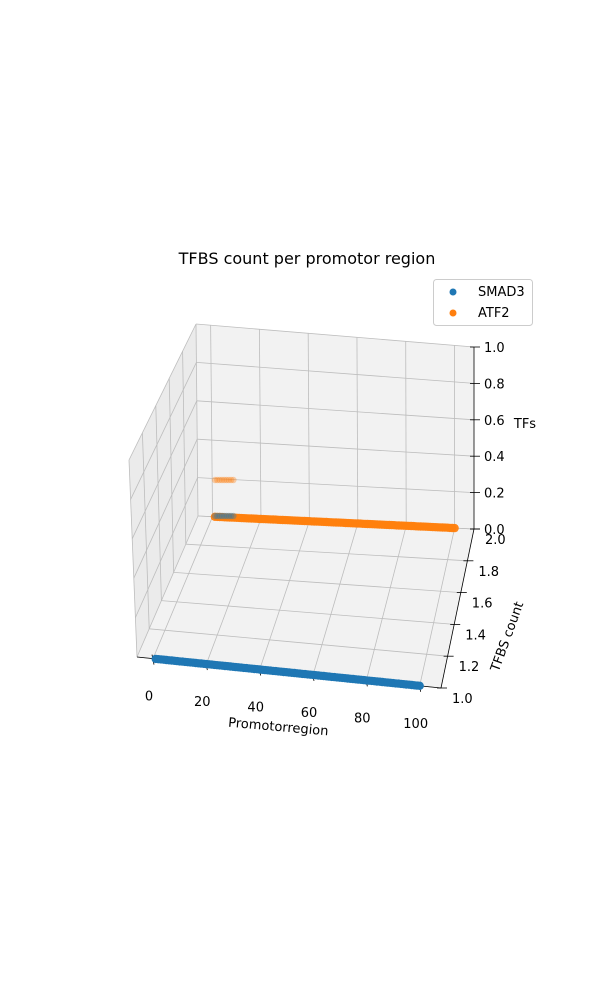 Image resolution: width=600 pixels, height=1005 pixels. I want to click on series-shadow-smad3, so click(224, 516).